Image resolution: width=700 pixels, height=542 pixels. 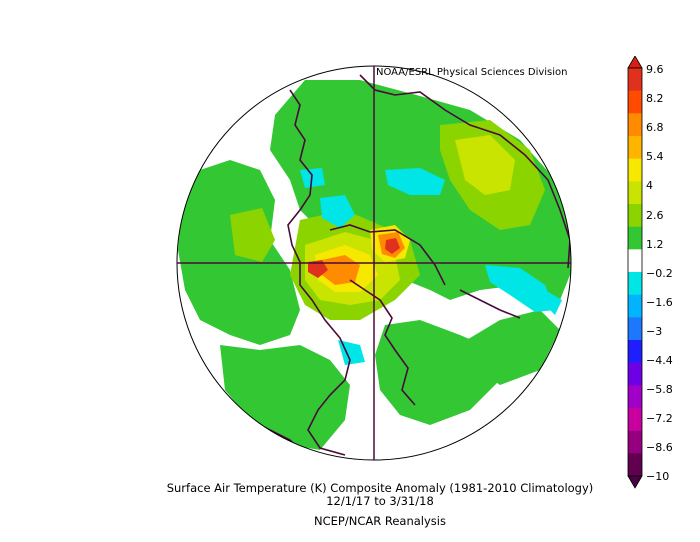 What do you see at coordinates (635, 482) in the screenshot?
I see `colorbar-bottom-arrow` at bounding box center [635, 482].